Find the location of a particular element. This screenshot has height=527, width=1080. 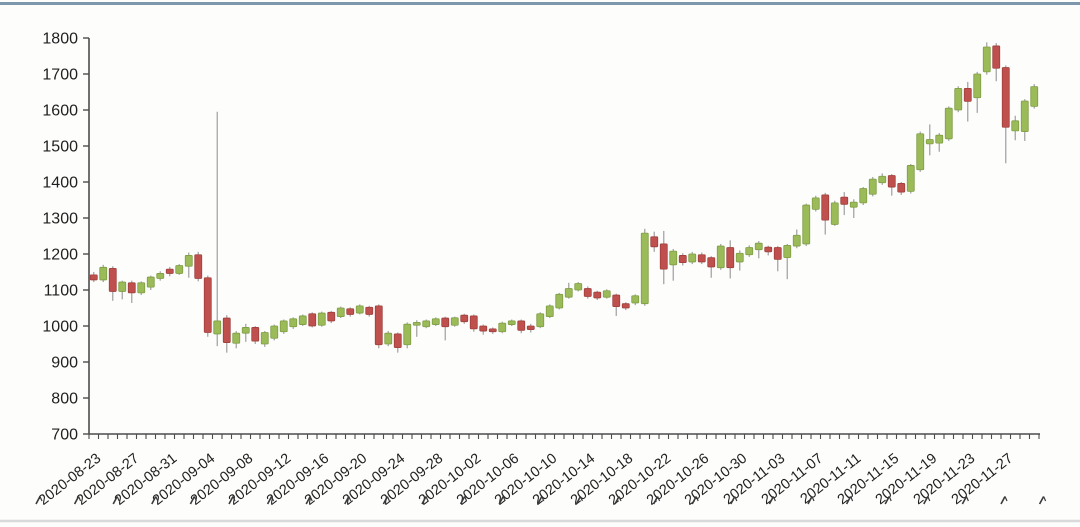

y-tick-label: 700 is located at coordinates (64, 435).